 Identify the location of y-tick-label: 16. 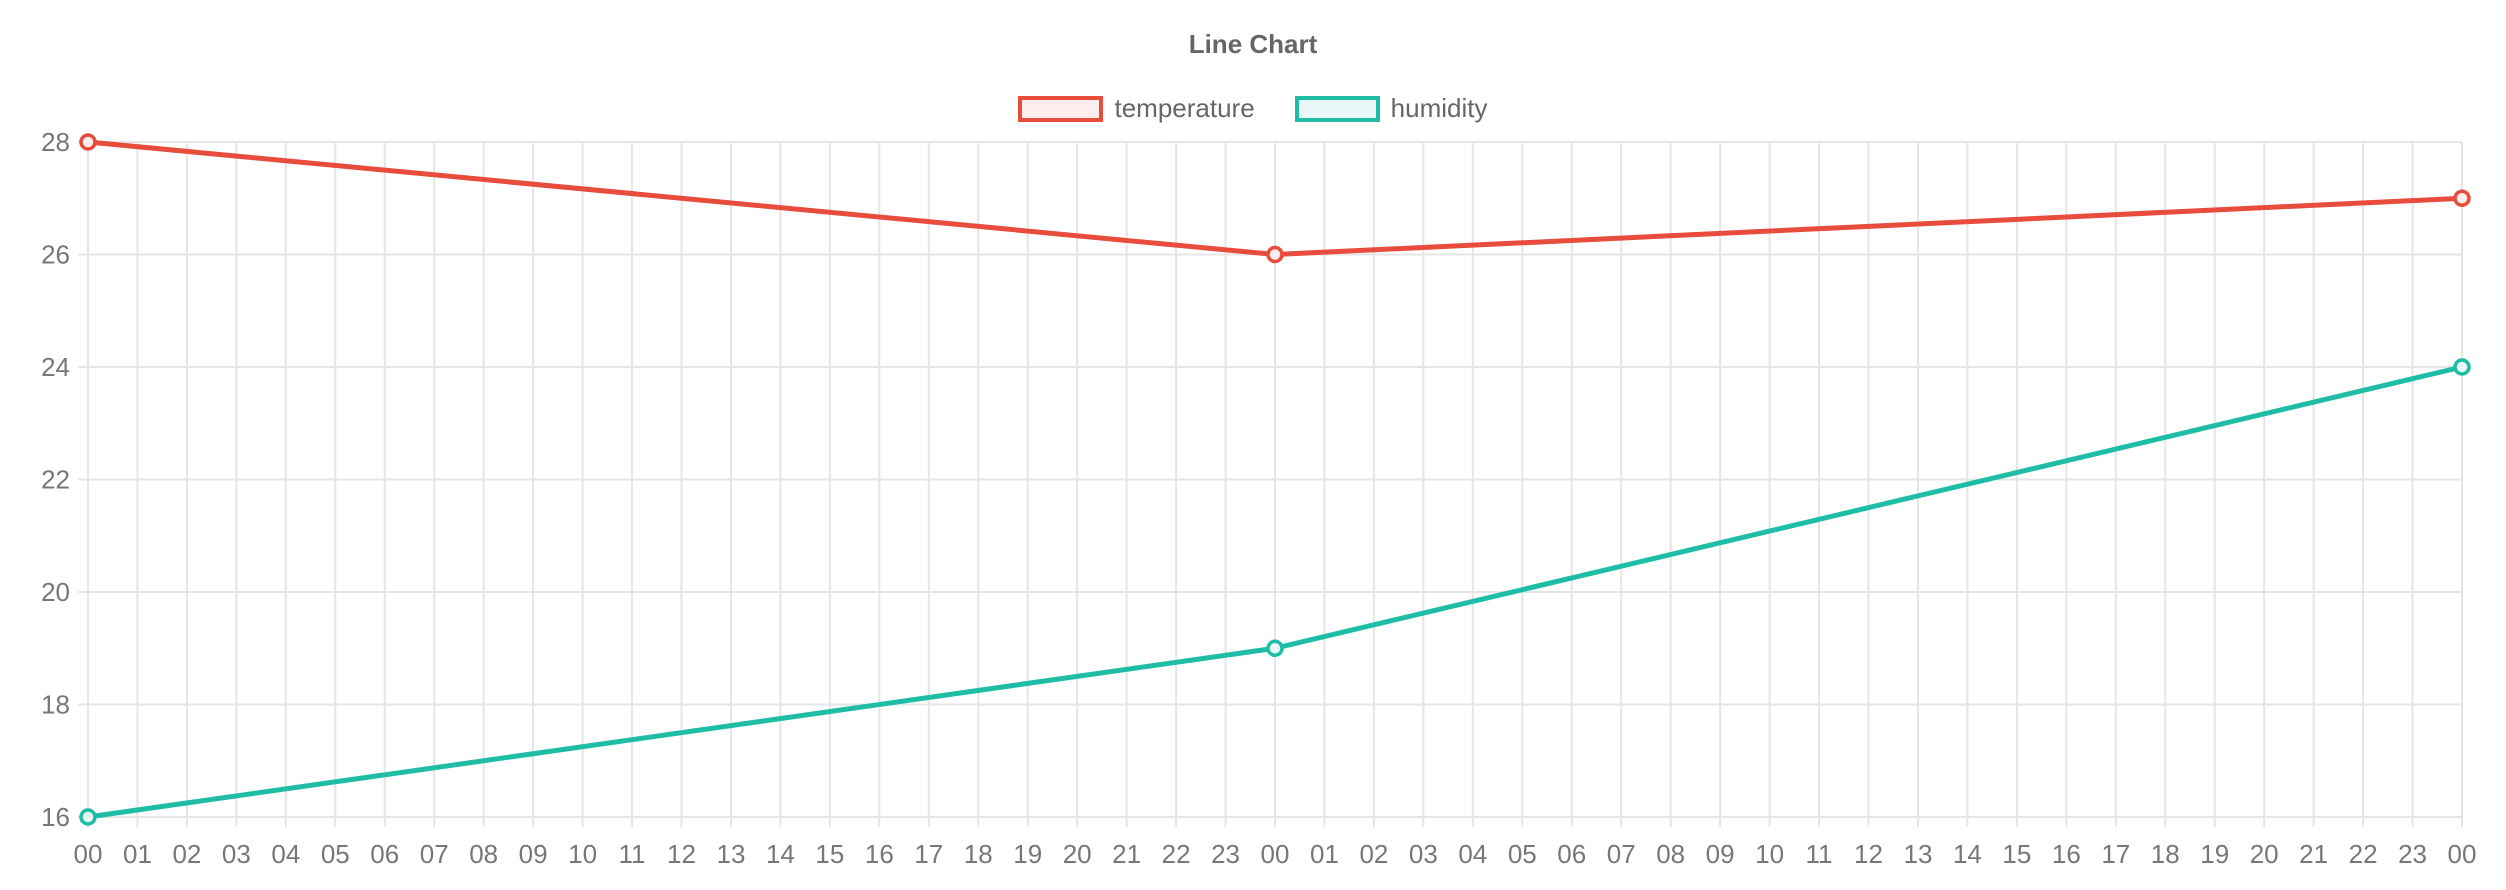
(55, 817).